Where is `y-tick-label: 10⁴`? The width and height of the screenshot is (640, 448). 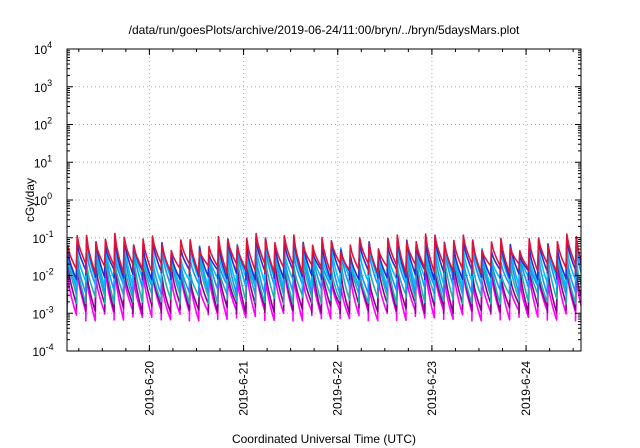 y-tick-label: 10⁴ is located at coordinates (43, 48).